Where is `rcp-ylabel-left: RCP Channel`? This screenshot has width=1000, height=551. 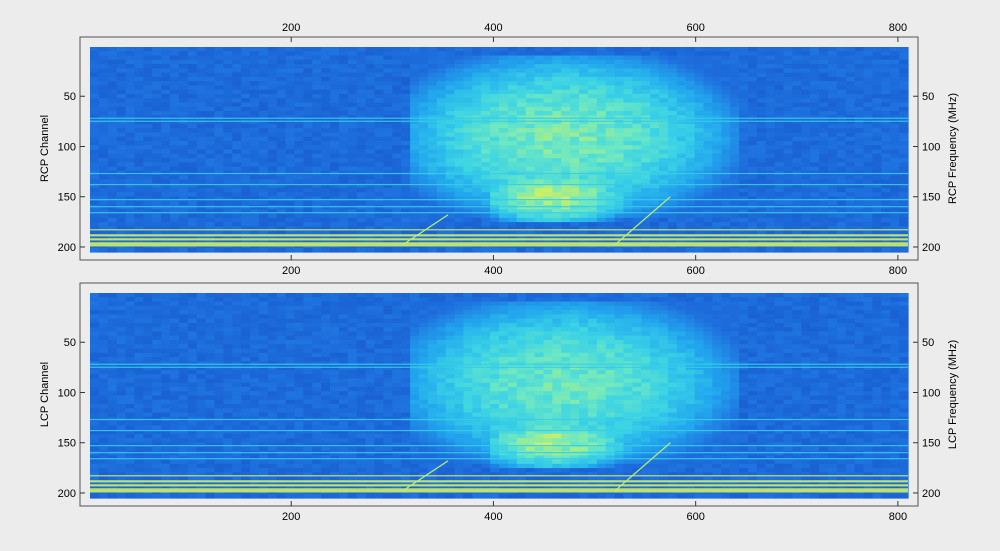
rcp-ylabel-left: RCP Channel is located at coordinates (45, 148).